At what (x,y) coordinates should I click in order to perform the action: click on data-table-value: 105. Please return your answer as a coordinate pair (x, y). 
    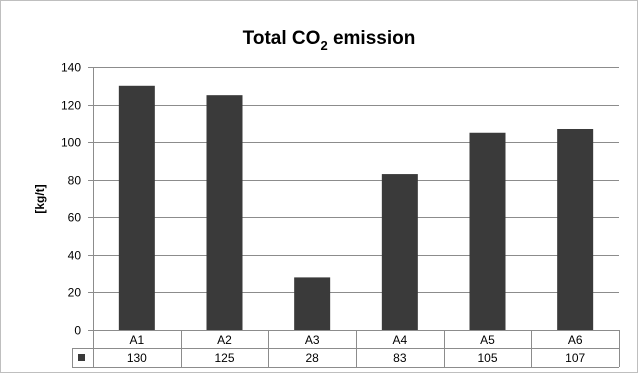
    Looking at the image, I should click on (487, 358).